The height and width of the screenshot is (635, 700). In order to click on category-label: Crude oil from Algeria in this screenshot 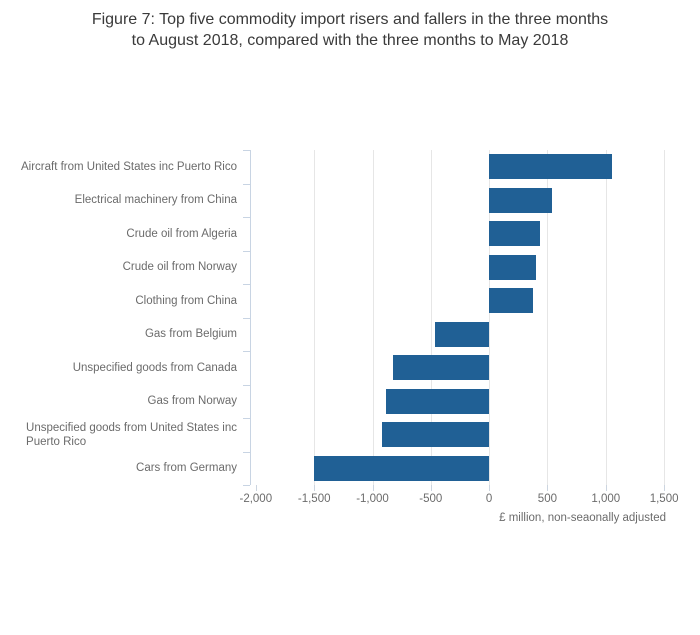, I will do `click(121, 234)`.